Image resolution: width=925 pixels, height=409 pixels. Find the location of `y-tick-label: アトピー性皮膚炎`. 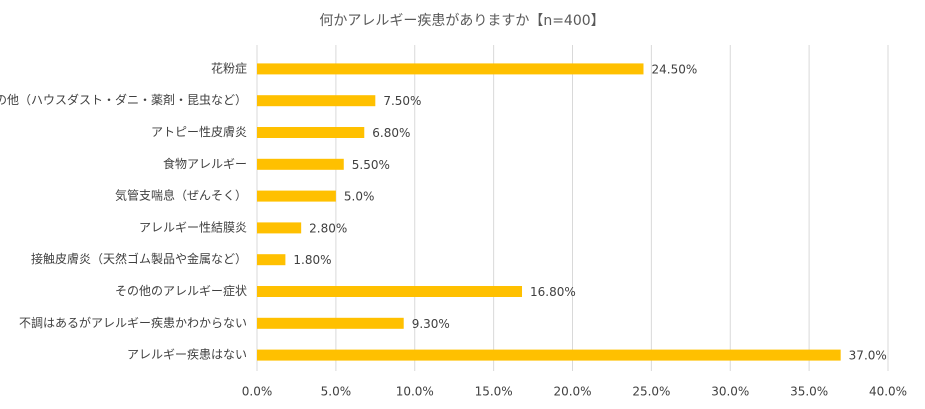

y-tick-label: アトピー性皮膚炎 is located at coordinates (199, 131).